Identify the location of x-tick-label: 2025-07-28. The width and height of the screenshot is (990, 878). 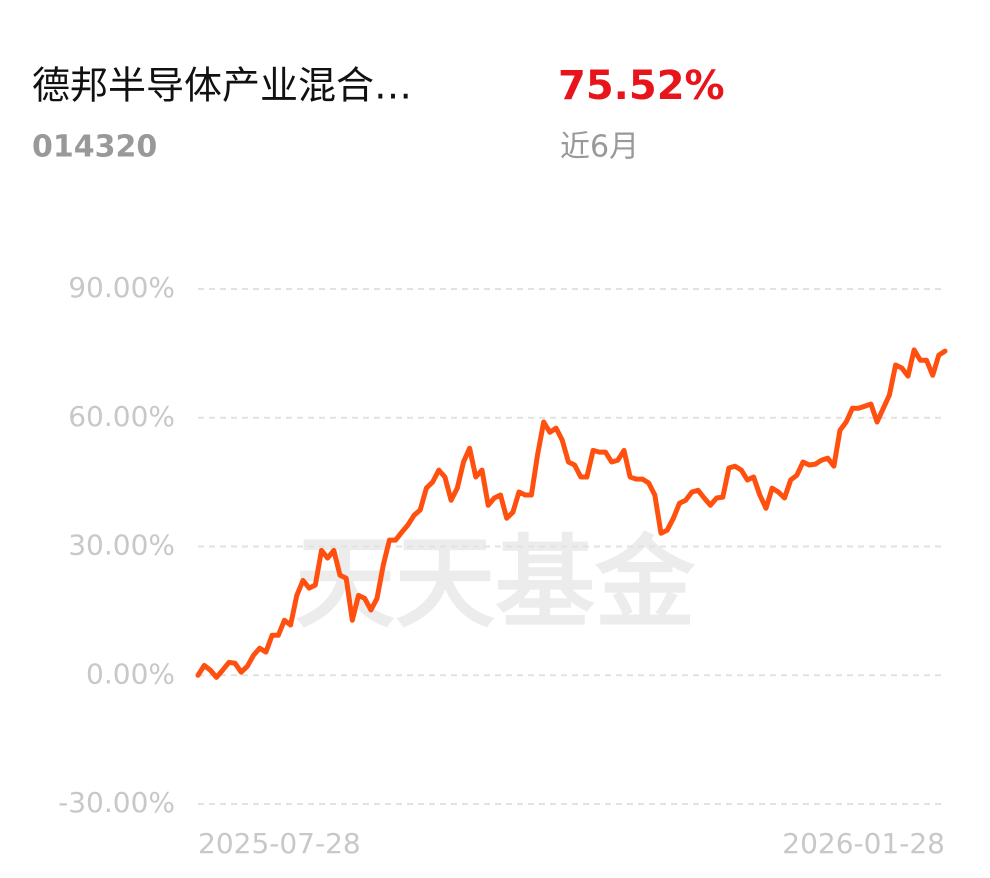
(279, 843).